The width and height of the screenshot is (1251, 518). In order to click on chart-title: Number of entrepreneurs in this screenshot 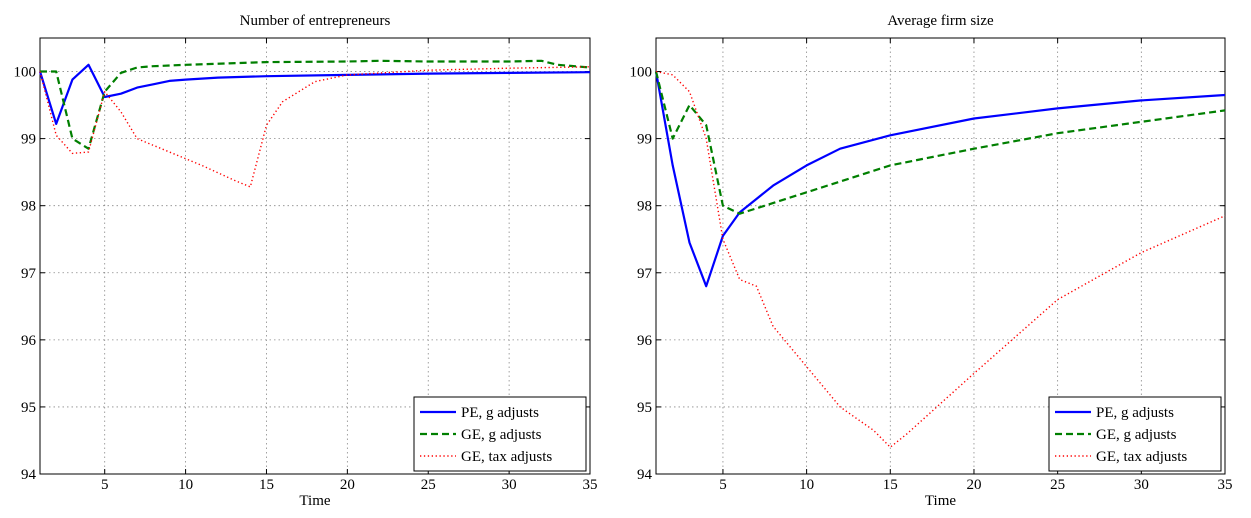, I will do `click(315, 21)`.